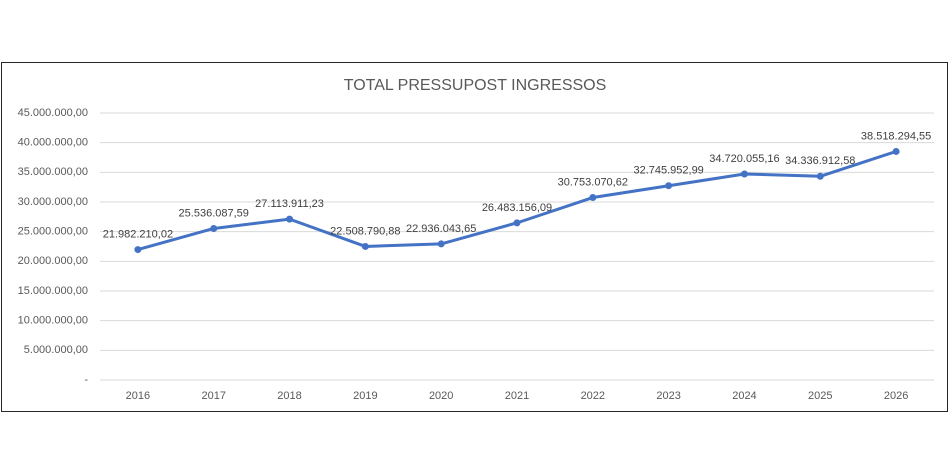 Image resolution: width=950 pixels, height=475 pixels. I want to click on y-tick-label: 20.000.000,00, so click(53, 261).